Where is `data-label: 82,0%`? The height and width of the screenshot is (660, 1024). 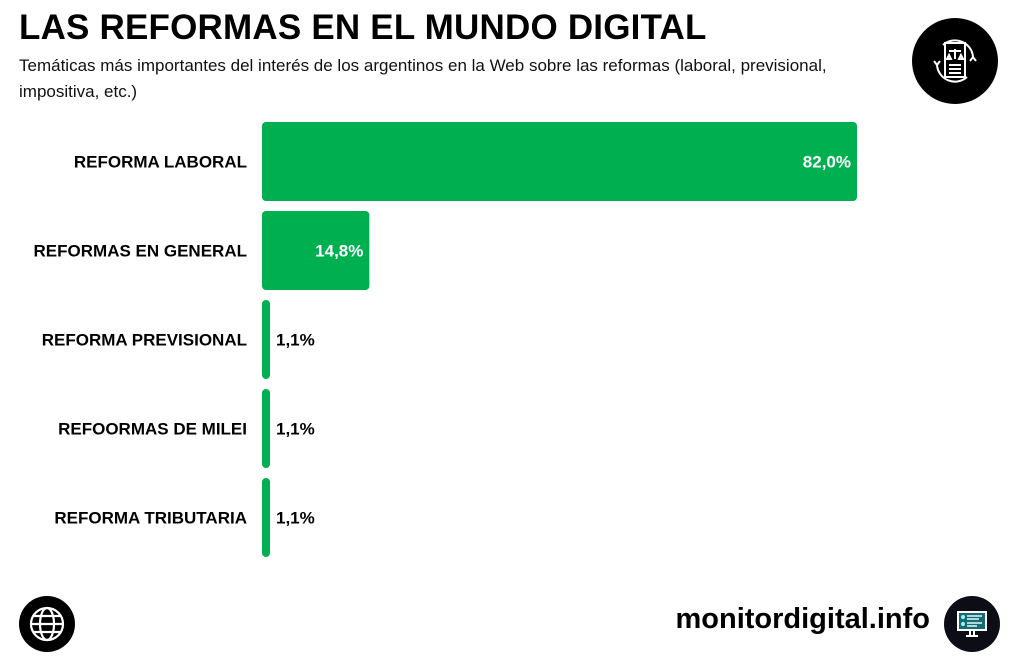
data-label: 82,0% is located at coordinates (827, 162).